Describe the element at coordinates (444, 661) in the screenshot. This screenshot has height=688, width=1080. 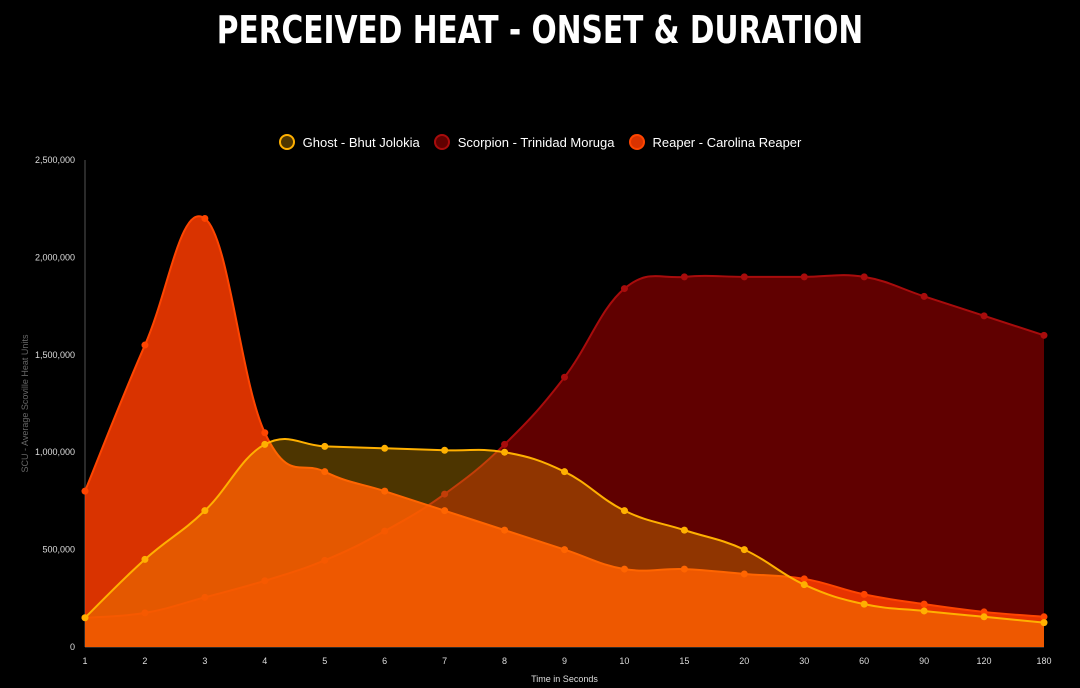
I see `x-tick-label: 7` at that location.